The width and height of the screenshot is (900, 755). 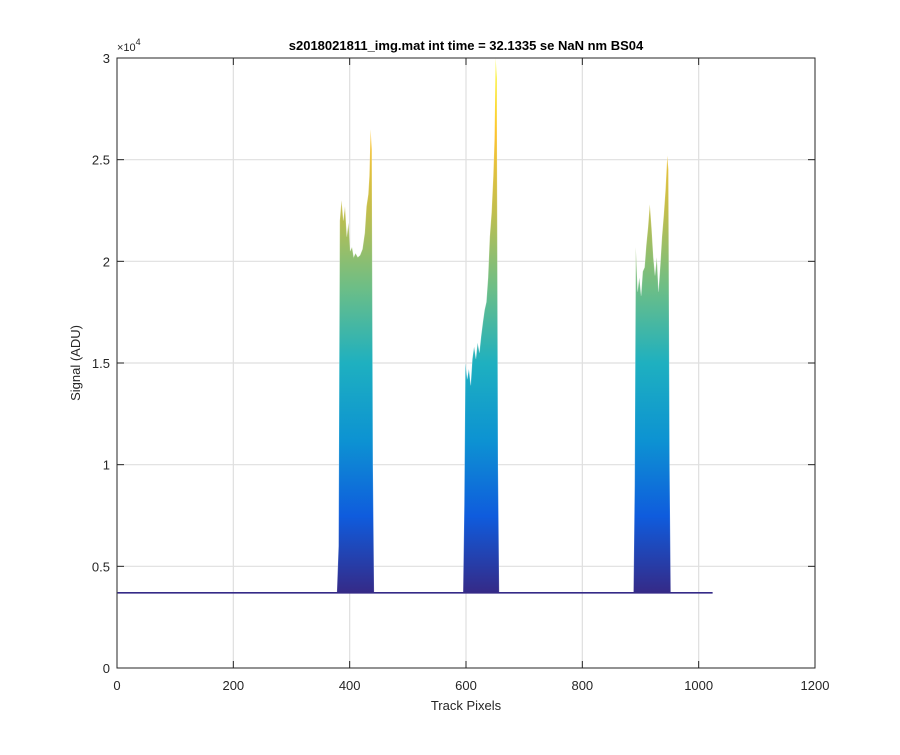 What do you see at coordinates (466, 705) in the screenshot?
I see `x-axis-label: Track Pixels` at bounding box center [466, 705].